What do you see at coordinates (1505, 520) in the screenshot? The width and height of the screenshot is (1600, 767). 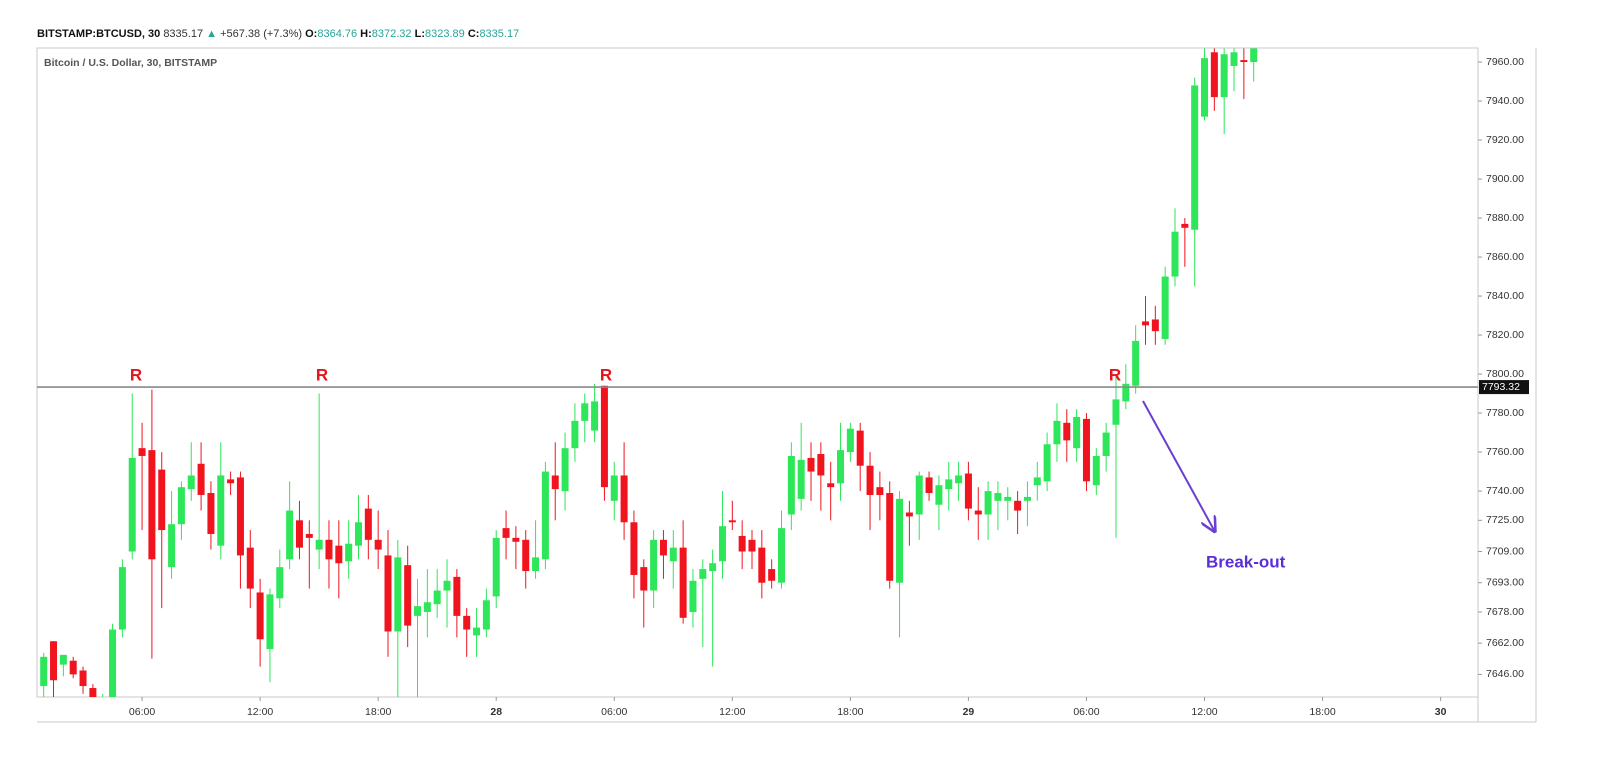 I see `y-tick-label: 7725.00` at bounding box center [1505, 520].